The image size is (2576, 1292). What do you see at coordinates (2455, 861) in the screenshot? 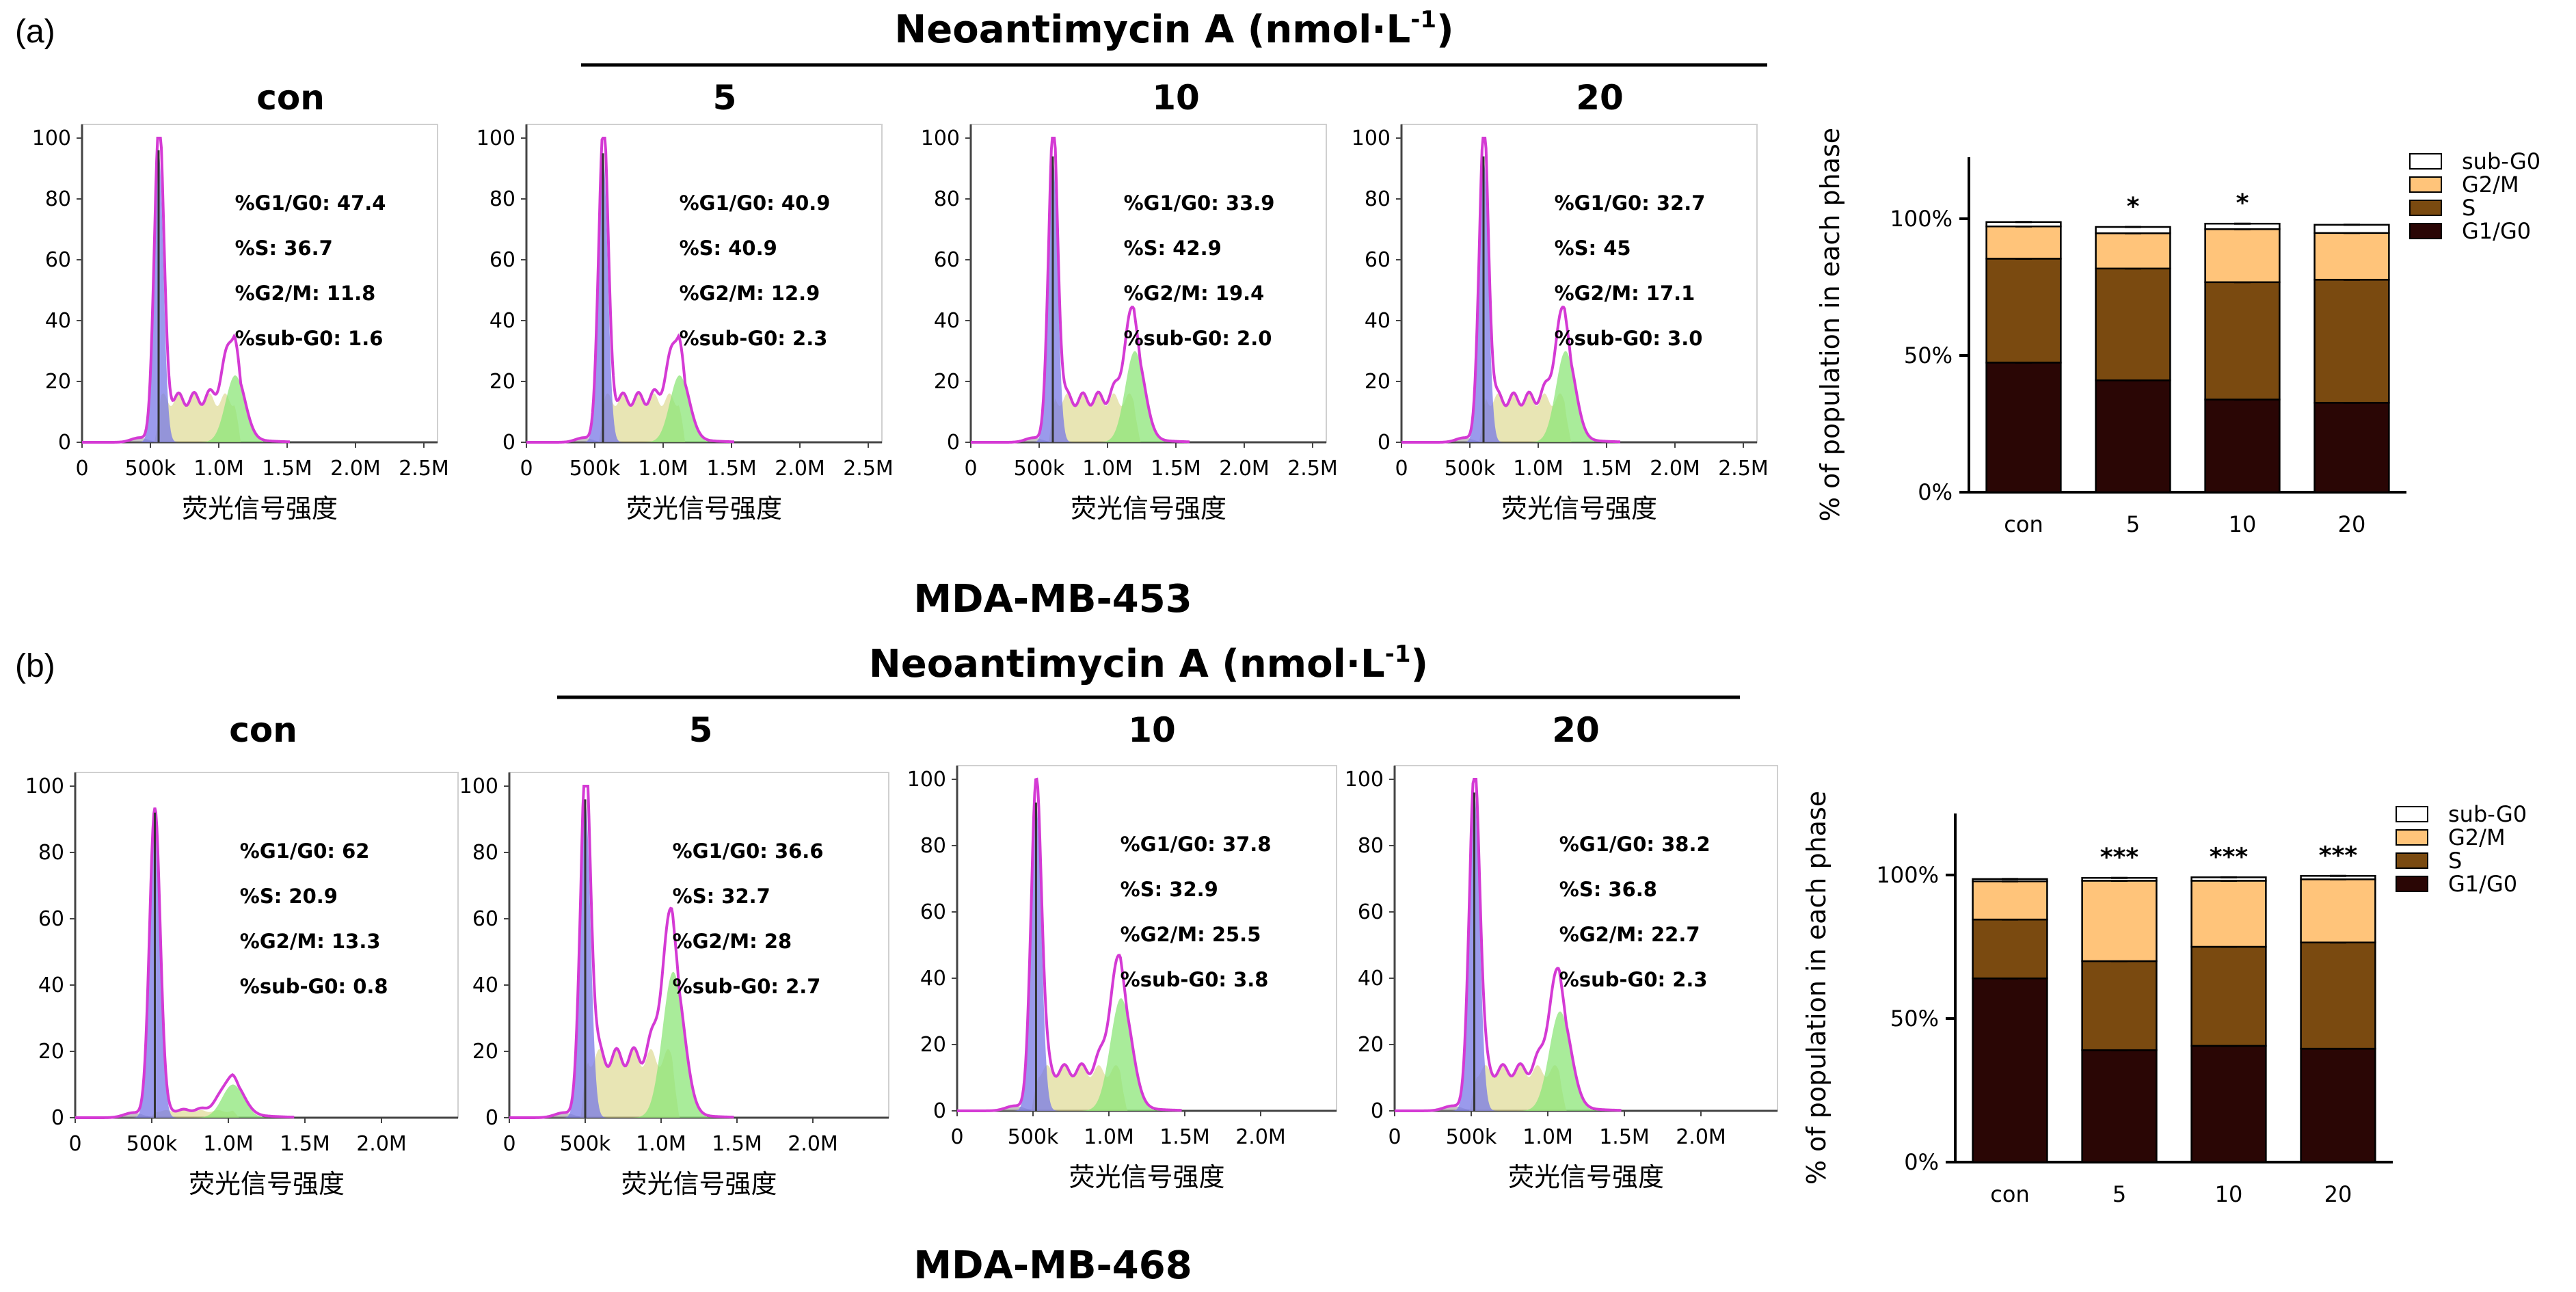
I see `legend-label: S` at bounding box center [2455, 861].